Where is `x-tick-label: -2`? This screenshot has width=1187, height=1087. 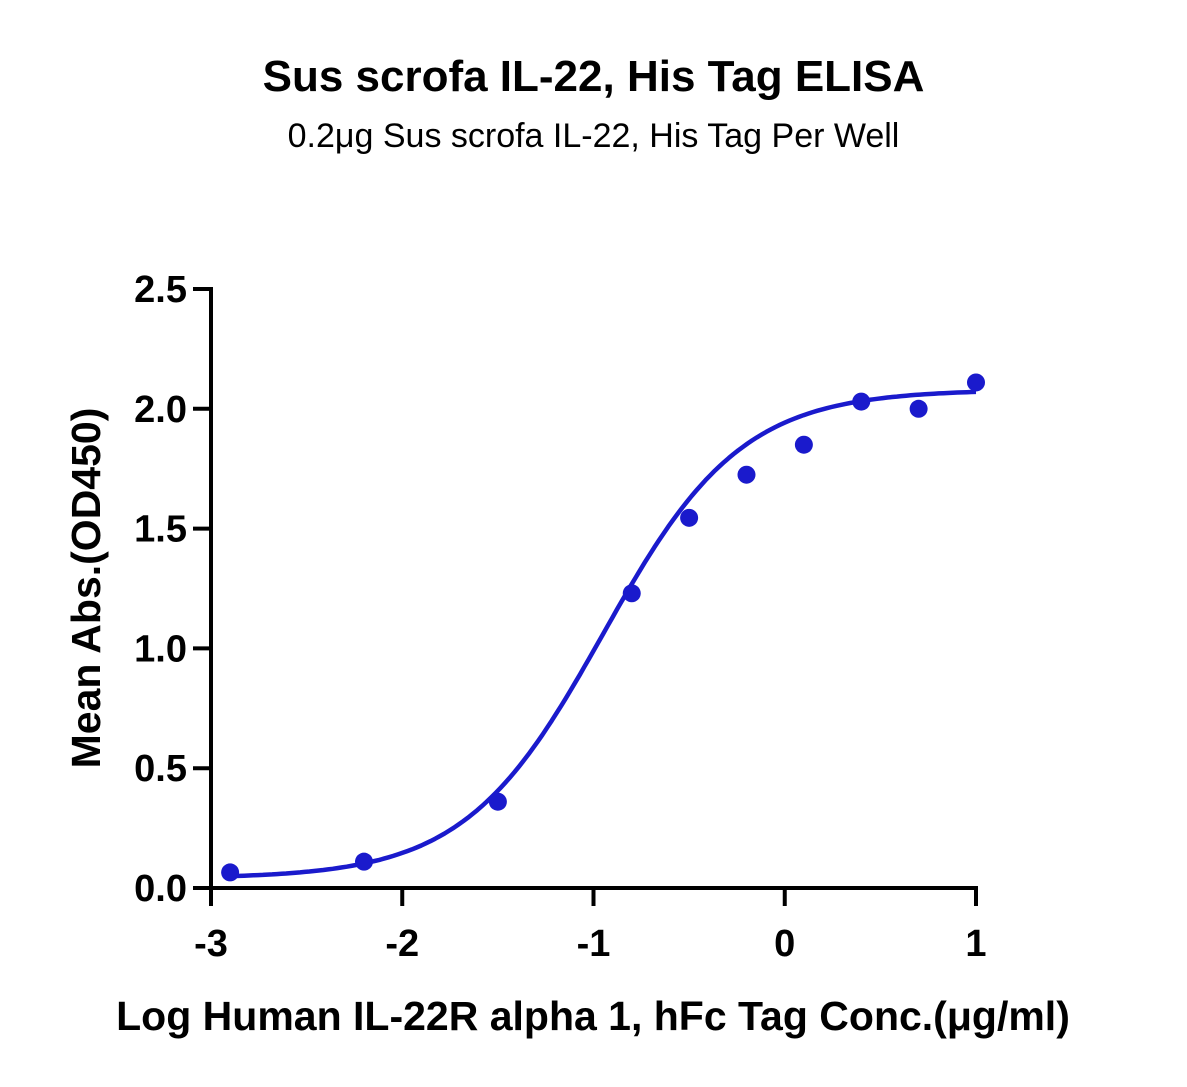
x-tick-label: -2 is located at coordinates (402, 944).